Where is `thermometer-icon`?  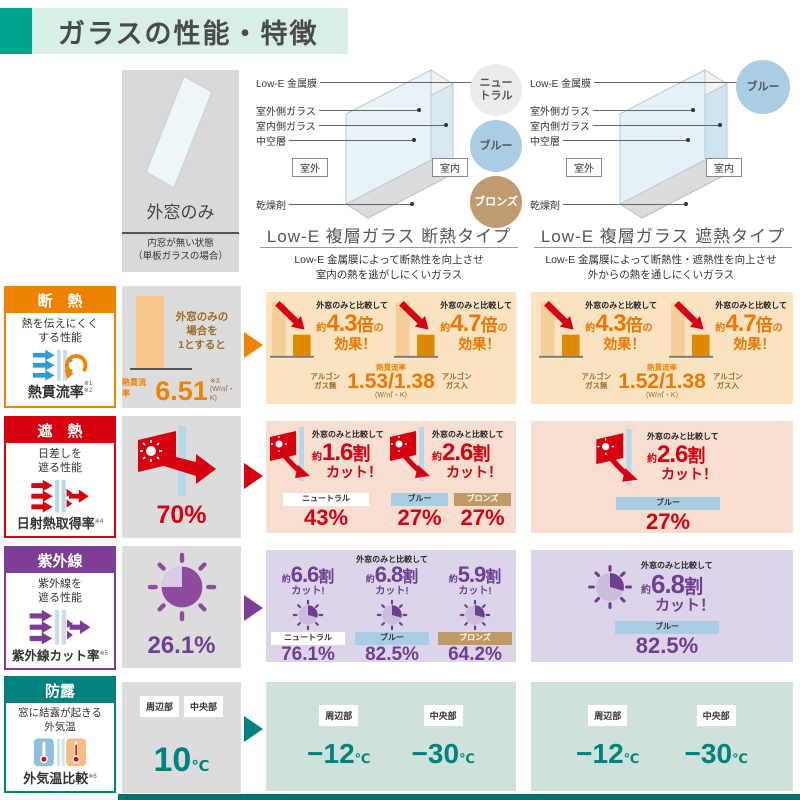
thermometer-icon is located at coordinates (60, 752).